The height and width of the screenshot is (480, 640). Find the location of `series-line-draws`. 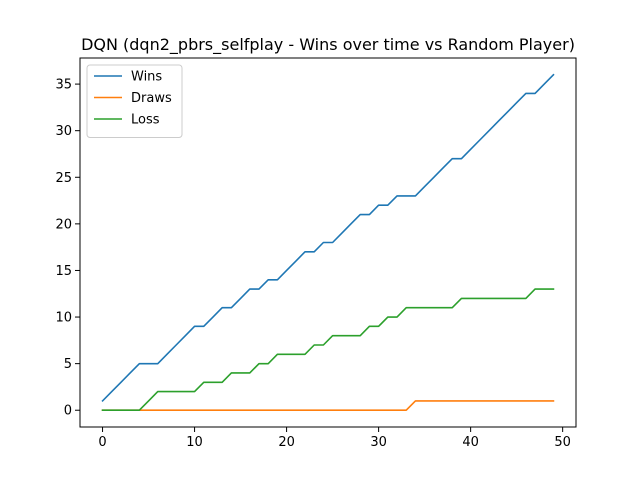

series-line-draws is located at coordinates (328, 406).